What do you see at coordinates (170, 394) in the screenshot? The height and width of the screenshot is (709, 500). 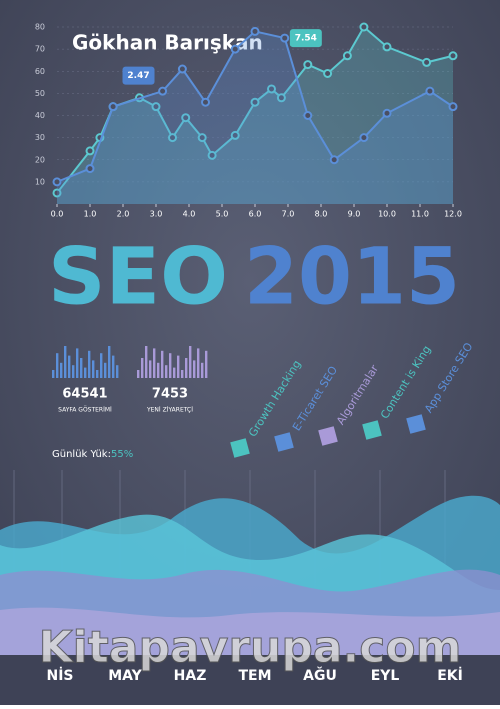 I see `stat-value: 7453` at bounding box center [170, 394].